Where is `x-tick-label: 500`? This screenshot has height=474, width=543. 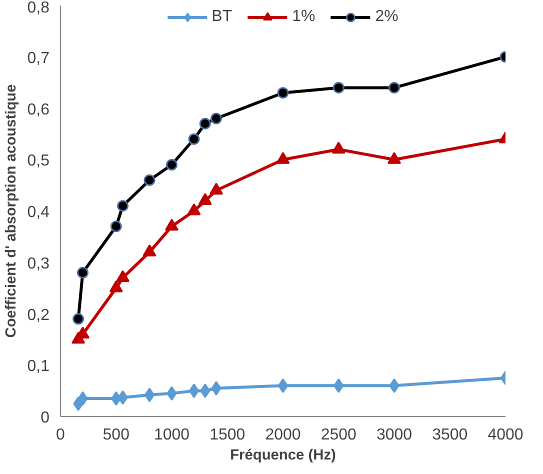 x-tick-label: 500 is located at coordinates (116, 435).